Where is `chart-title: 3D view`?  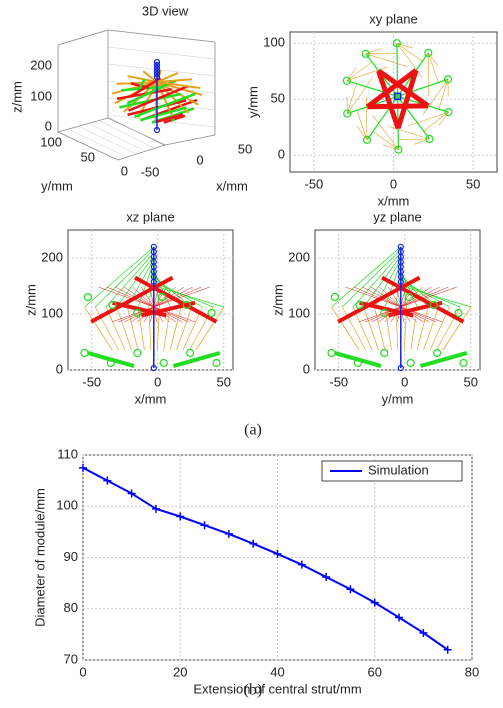 chart-title: 3D view is located at coordinates (165, 10).